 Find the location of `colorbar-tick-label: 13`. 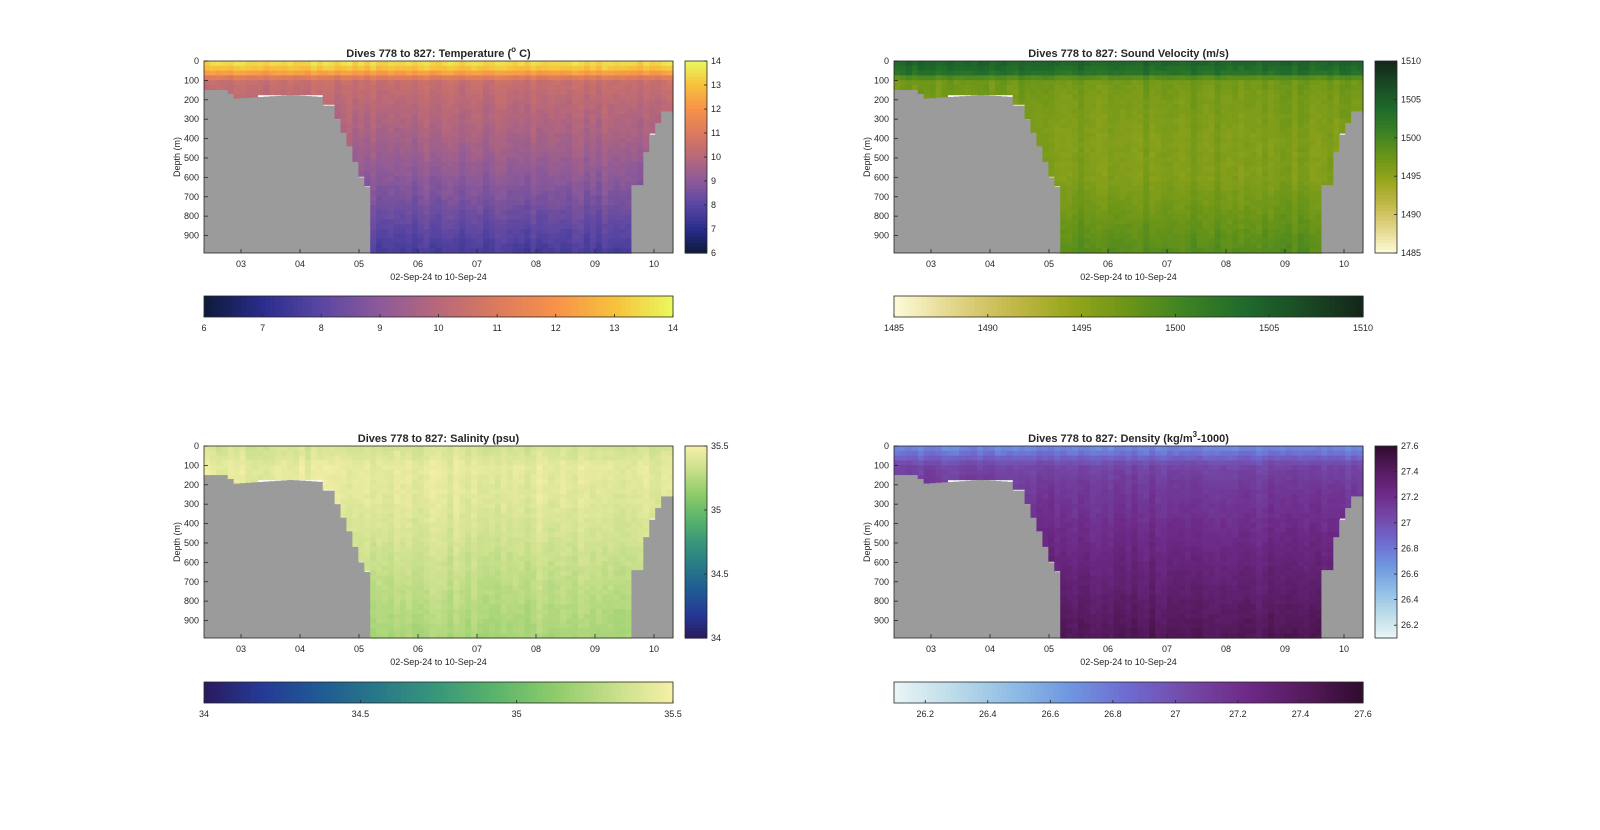

colorbar-tick-label: 13 is located at coordinates (716, 85).